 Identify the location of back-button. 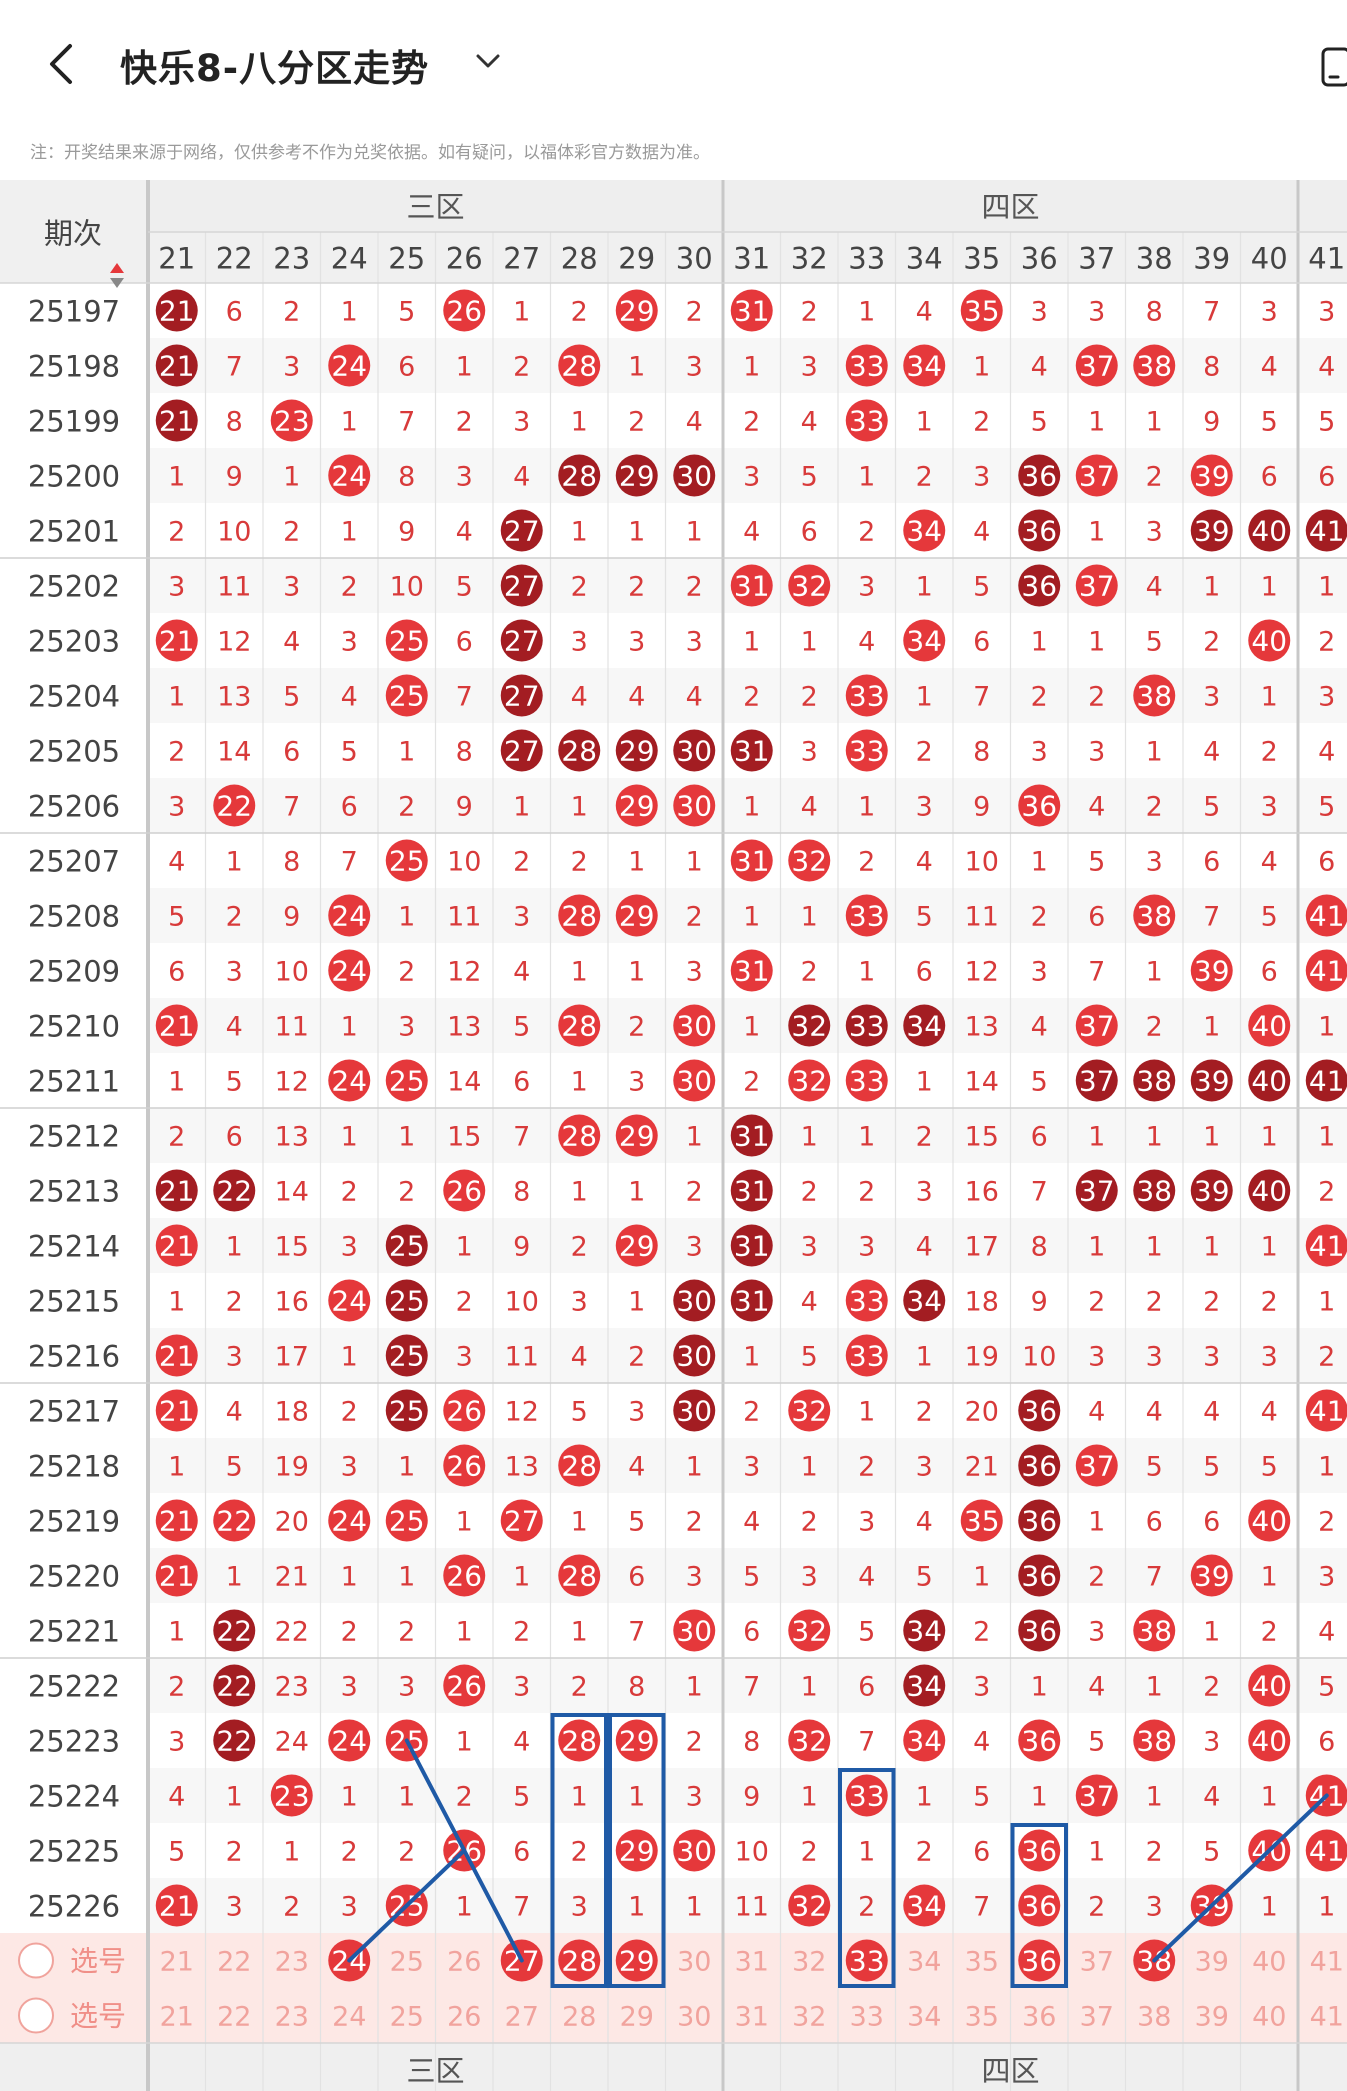
(62, 64).